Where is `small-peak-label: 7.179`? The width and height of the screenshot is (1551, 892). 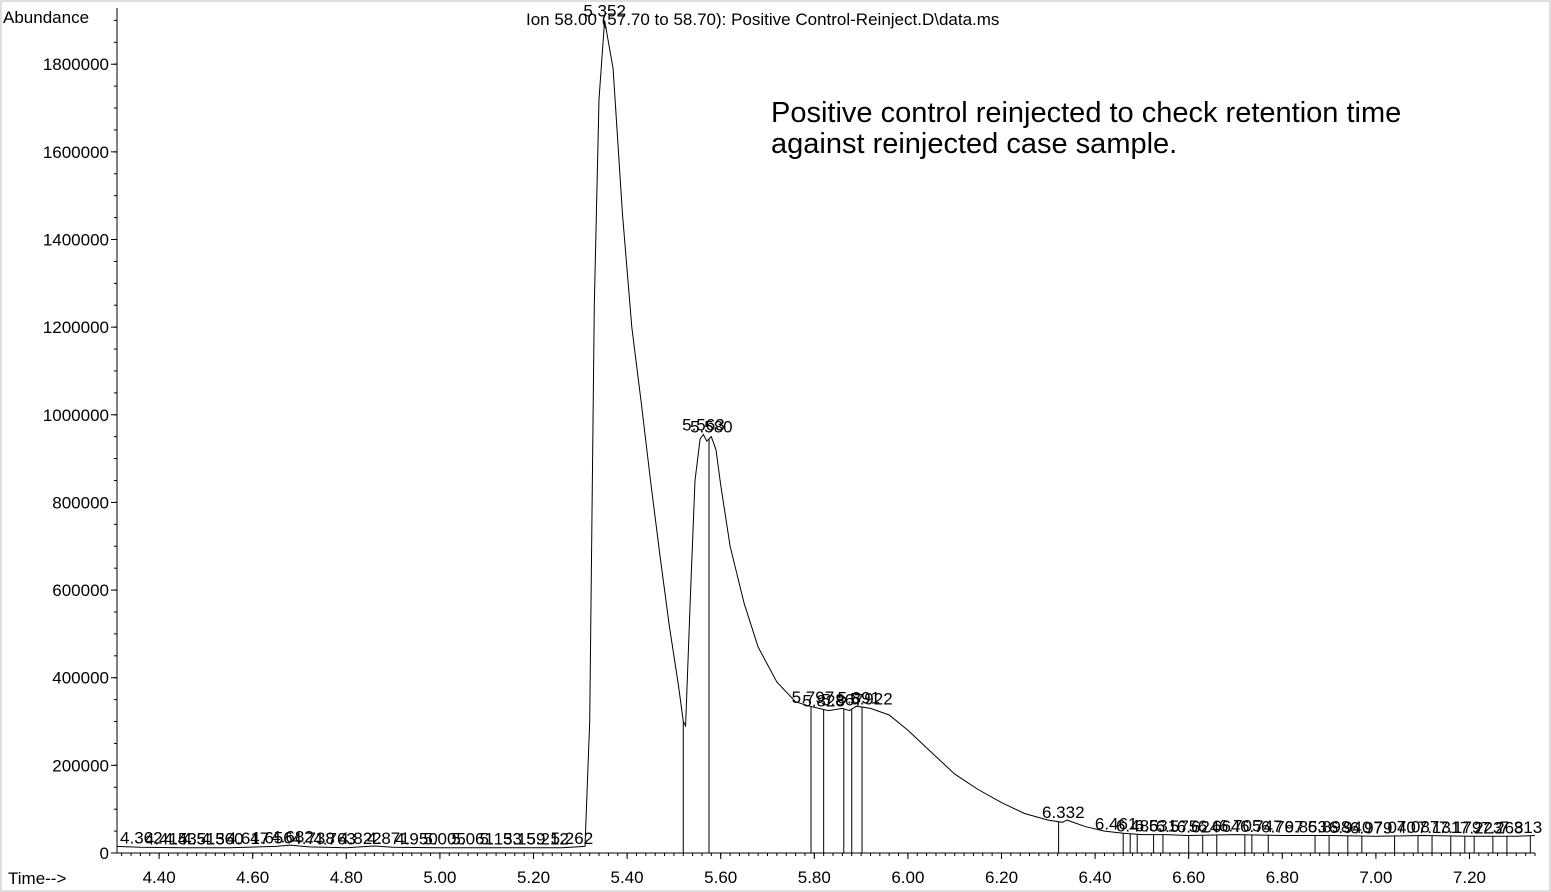
small-peak-label: 7.179 is located at coordinates (1460, 827).